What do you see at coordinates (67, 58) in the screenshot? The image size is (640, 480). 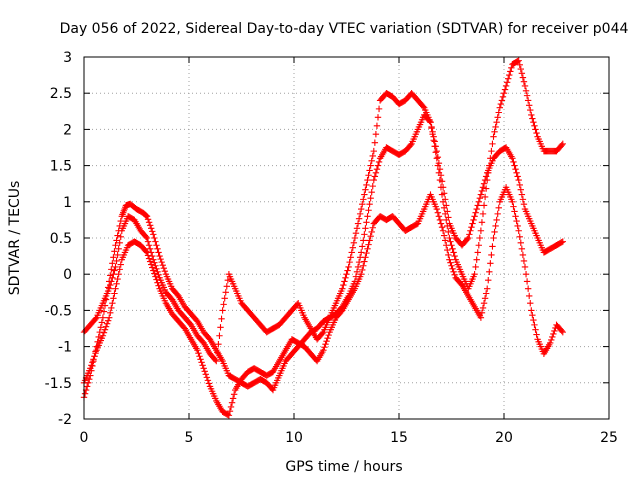 I see `y-tick-label: 3` at bounding box center [67, 58].